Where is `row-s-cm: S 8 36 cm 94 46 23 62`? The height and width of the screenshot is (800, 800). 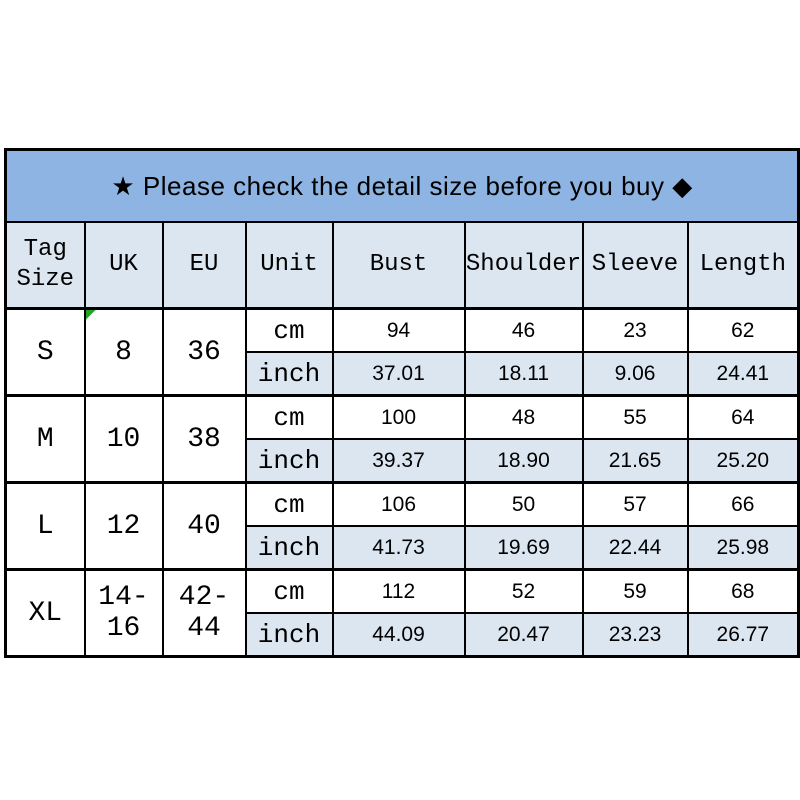
row-s-cm: S 8 36 cm 94 46 23 62 is located at coordinates (402, 352).